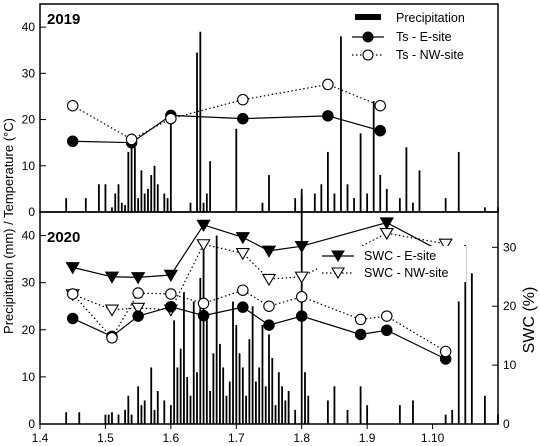 This screenshot has height=446, width=540. Describe the element at coordinates (510, 365) in the screenshot. I see `y2tick-label-2020: 10` at that location.